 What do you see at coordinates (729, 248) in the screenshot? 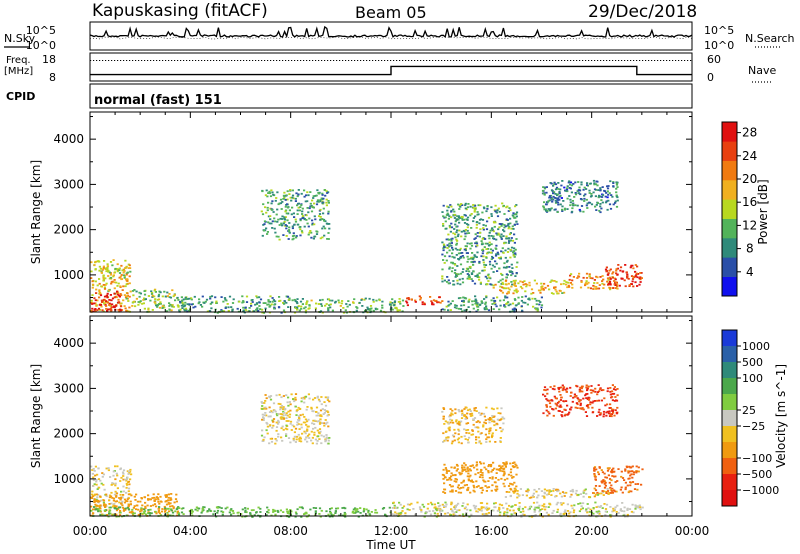
I see `power-colorbar-swatch` at bounding box center [729, 248].